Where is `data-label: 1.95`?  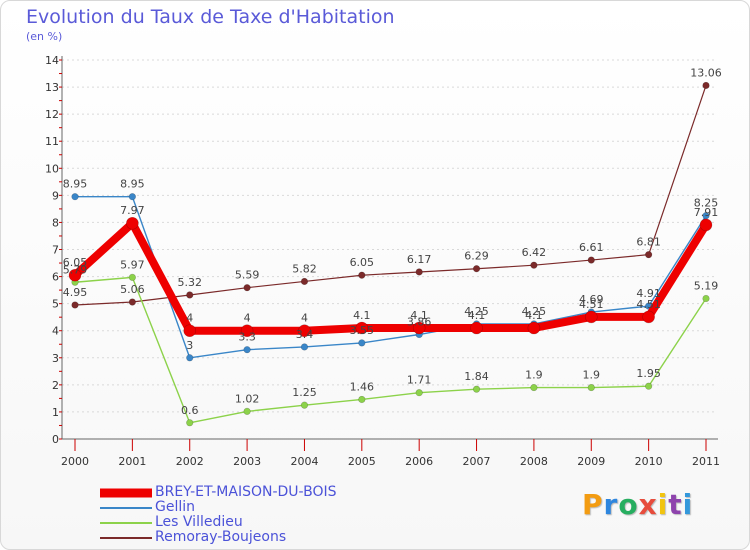 data-label: 1.95 is located at coordinates (648, 373).